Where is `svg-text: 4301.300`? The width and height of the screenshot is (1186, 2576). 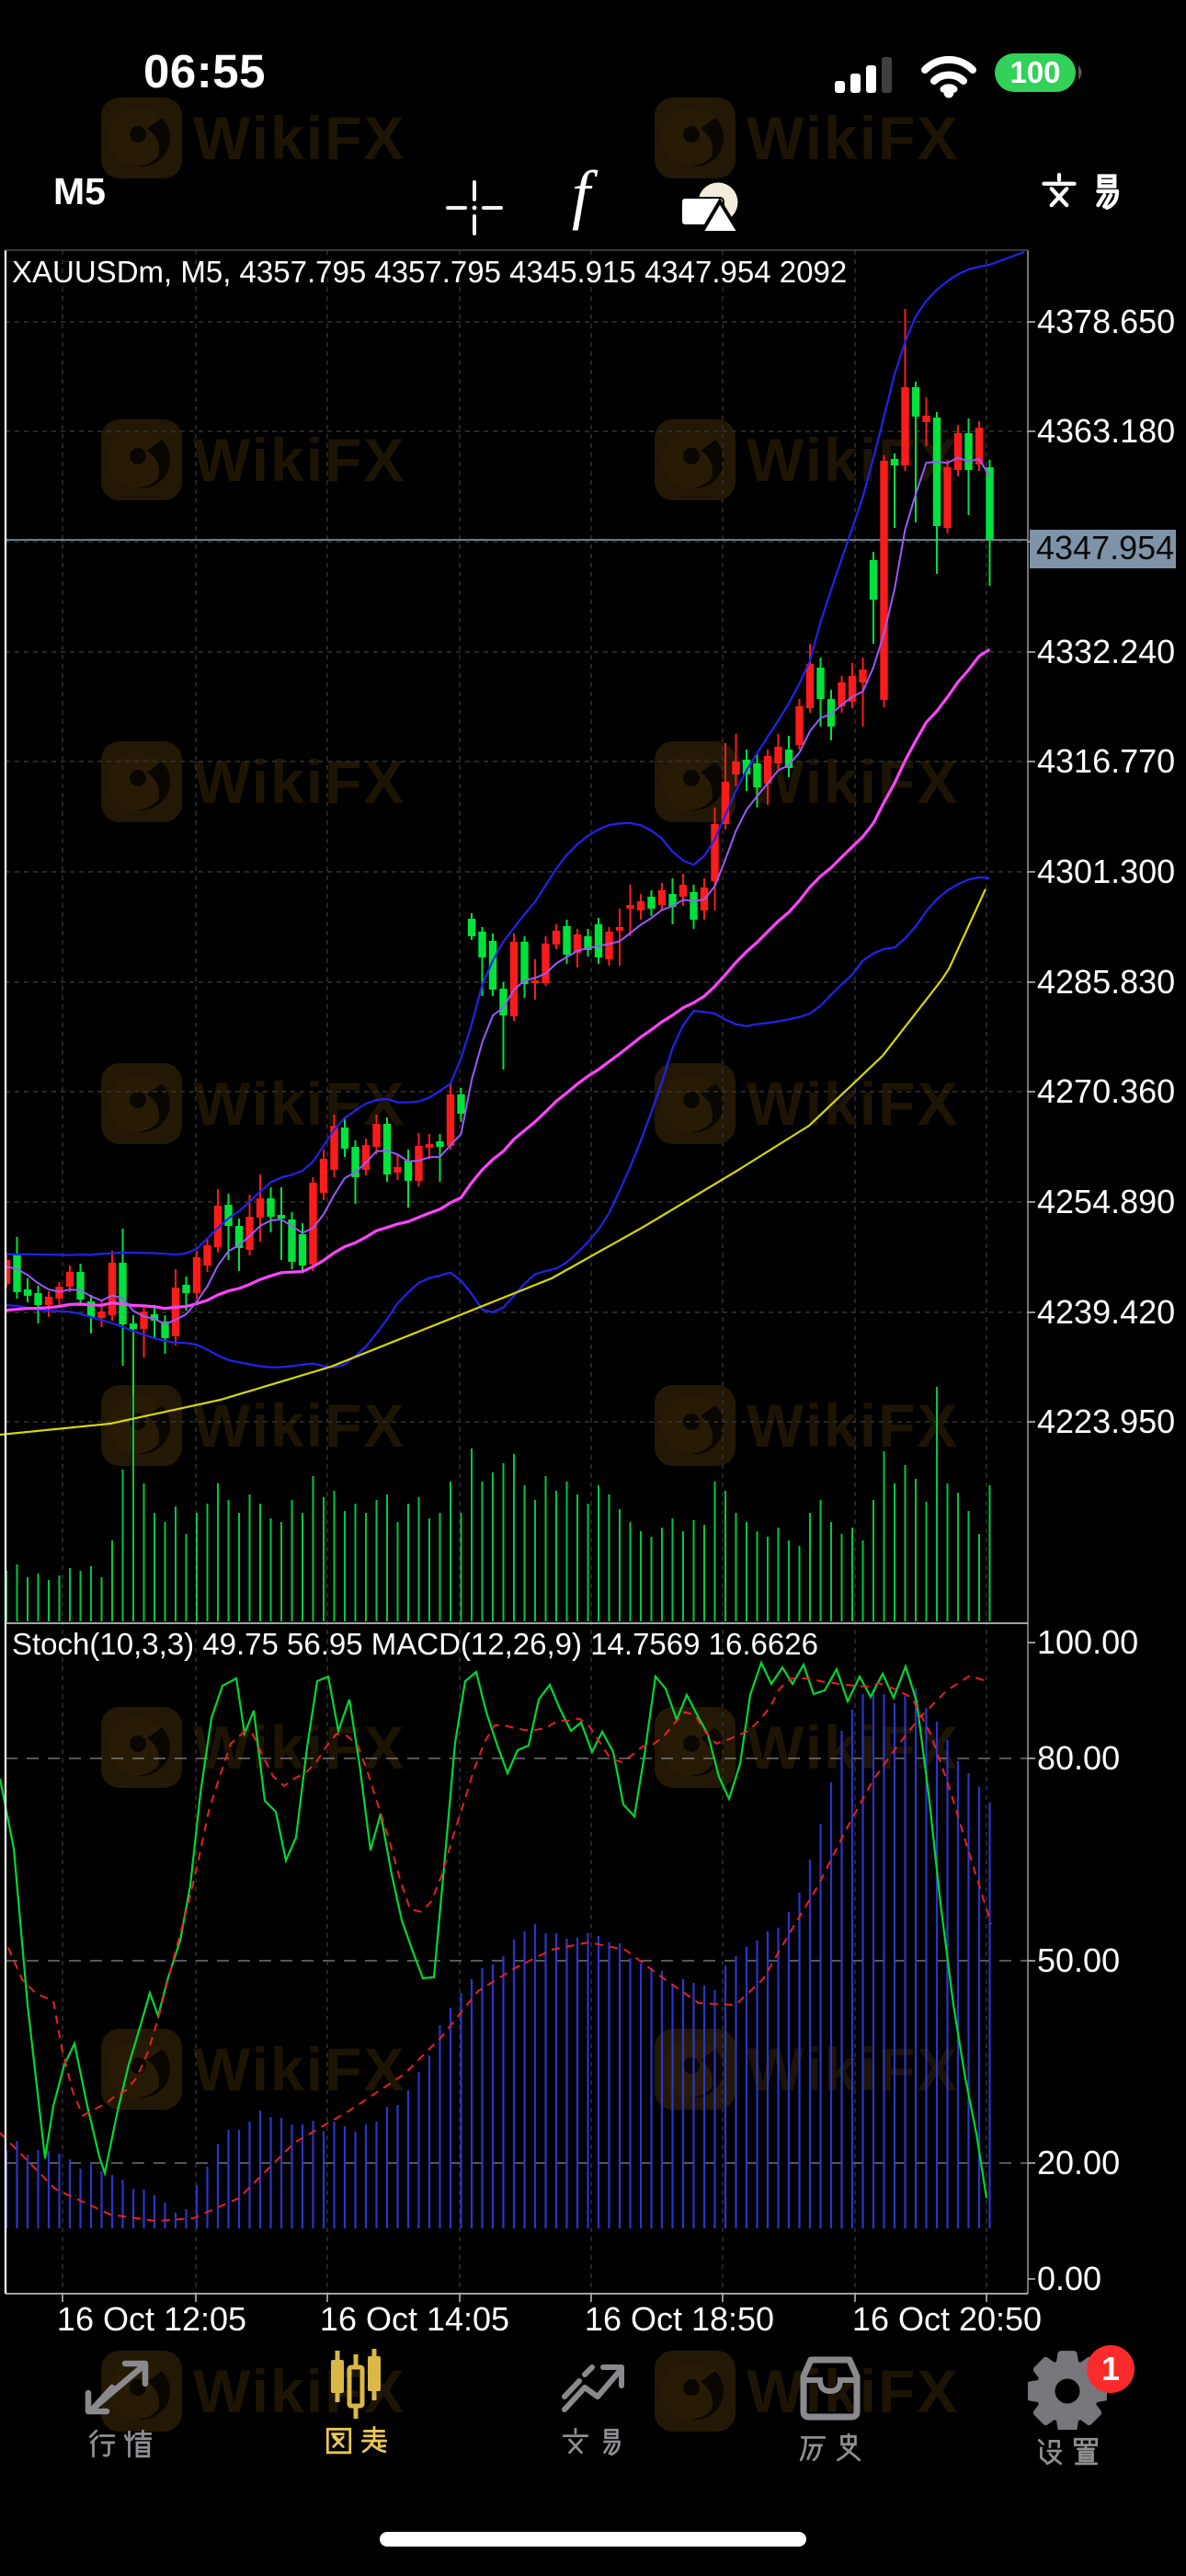
svg-text: 4301.300 is located at coordinates (1106, 871).